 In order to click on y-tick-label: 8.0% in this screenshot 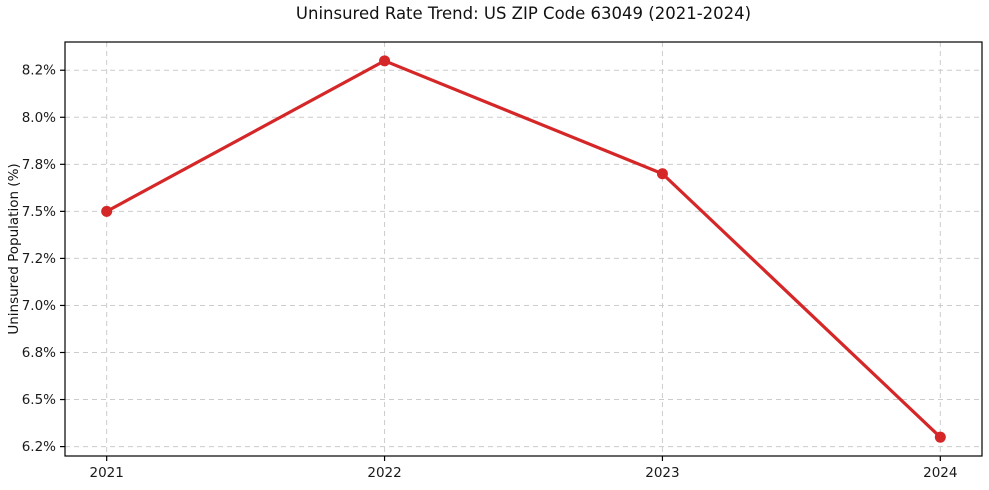, I will do `click(39, 118)`.